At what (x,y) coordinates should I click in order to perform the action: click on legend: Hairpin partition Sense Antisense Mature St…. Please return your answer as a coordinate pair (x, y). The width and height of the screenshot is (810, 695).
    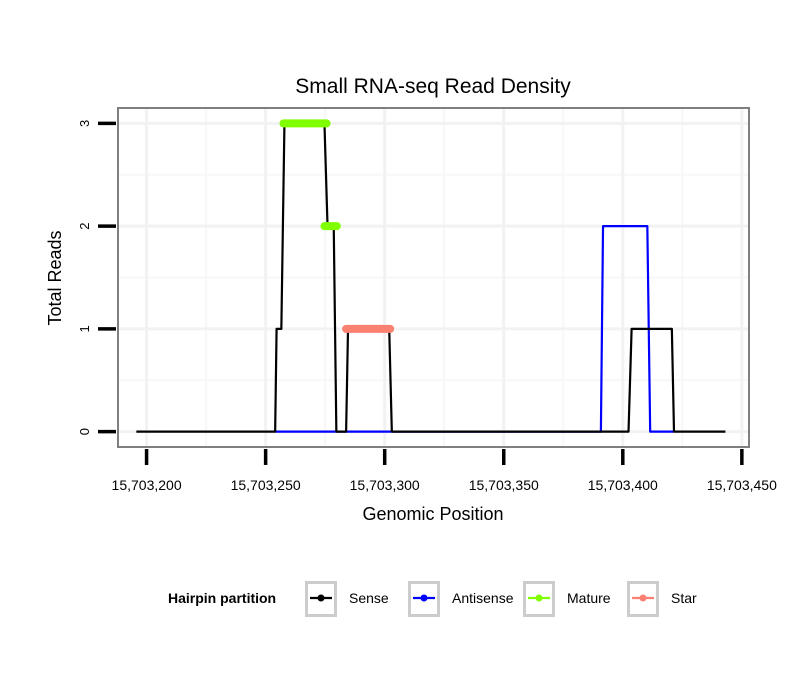
    Looking at the image, I should click on (432, 599).